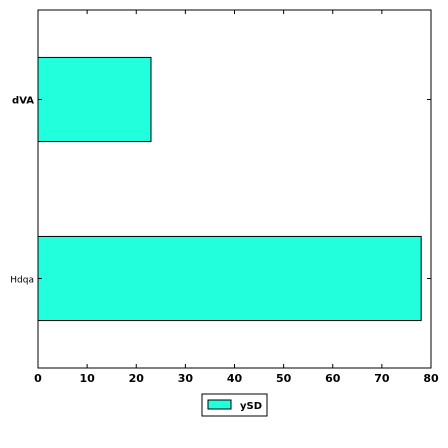  I want to click on y-tick-label: dVA, so click(23, 101).